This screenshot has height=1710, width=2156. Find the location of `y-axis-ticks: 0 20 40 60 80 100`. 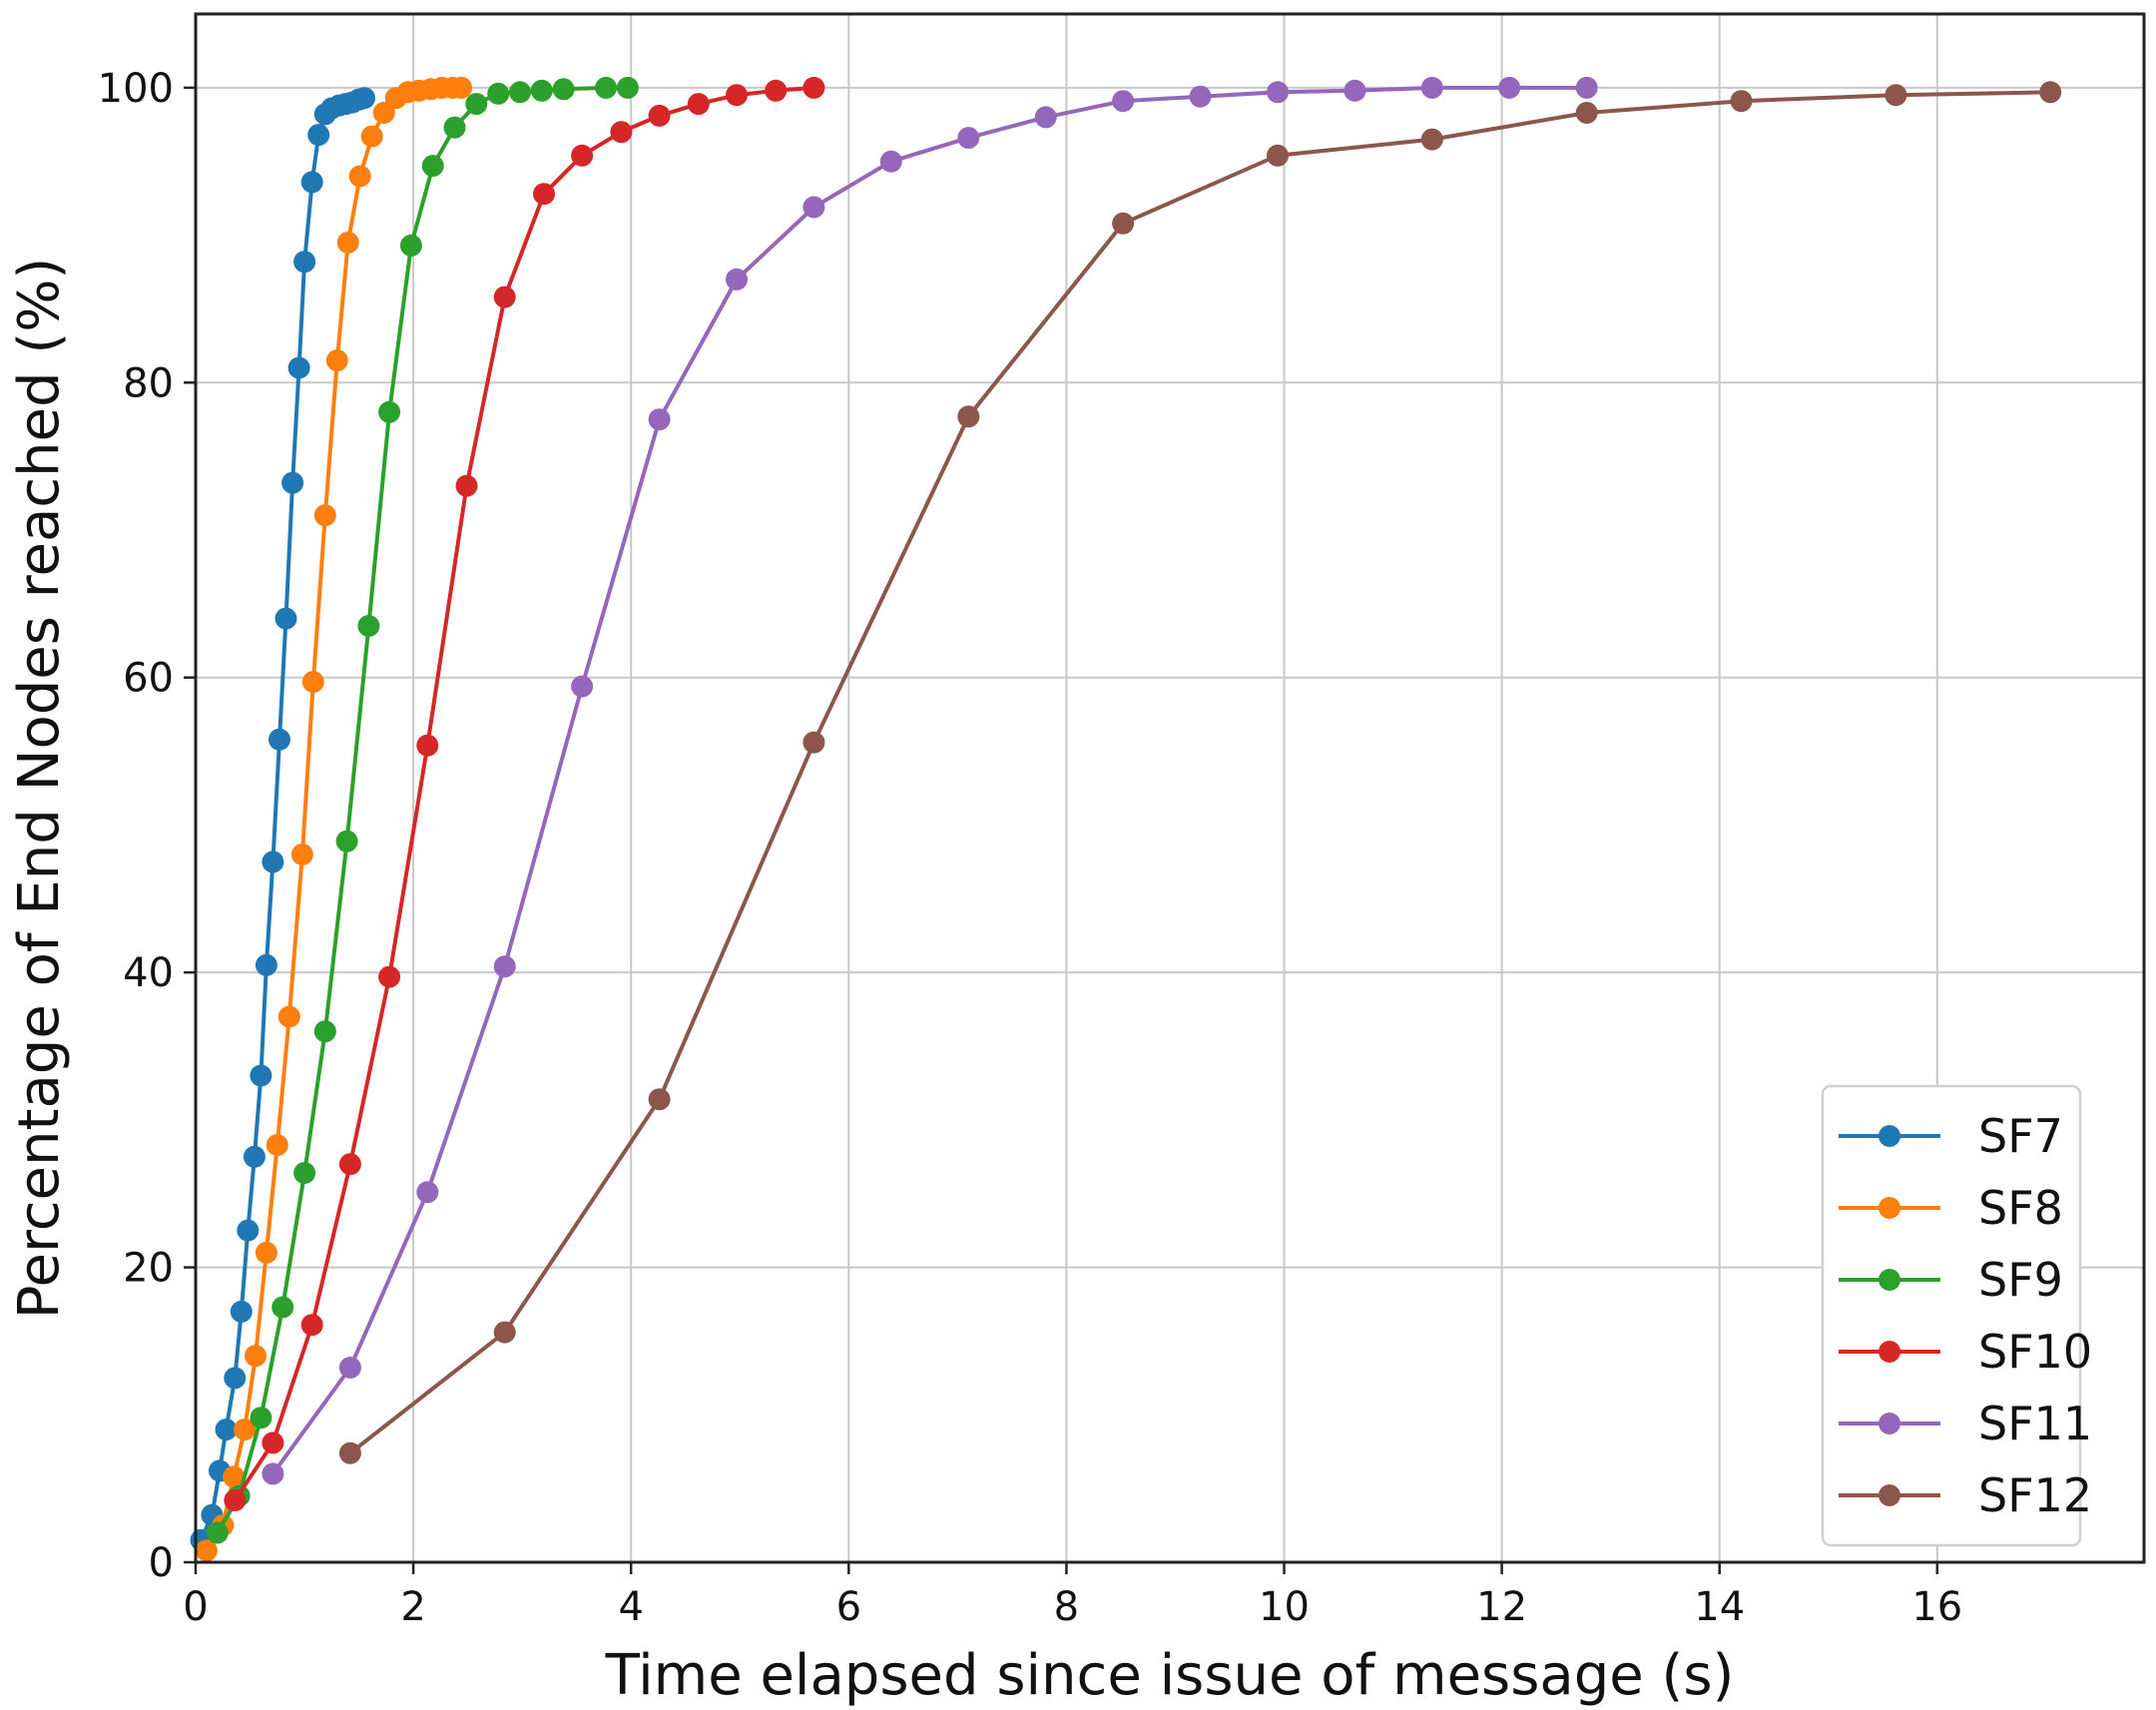

y-axis-ticks: 0 20 40 60 80 100 is located at coordinates (147, 826).